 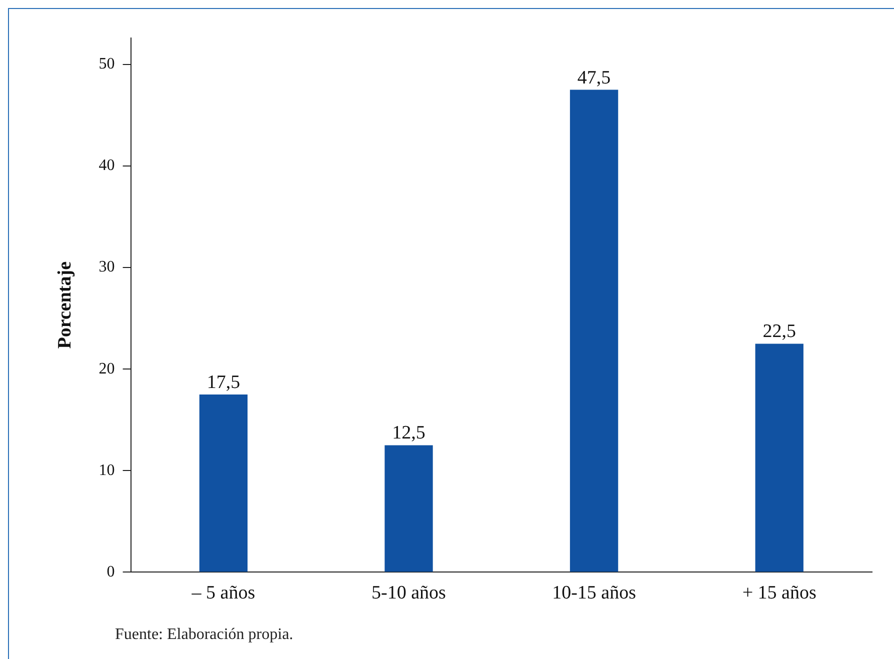 I want to click on y-axis-title: Porcentaje, so click(x=65, y=305).